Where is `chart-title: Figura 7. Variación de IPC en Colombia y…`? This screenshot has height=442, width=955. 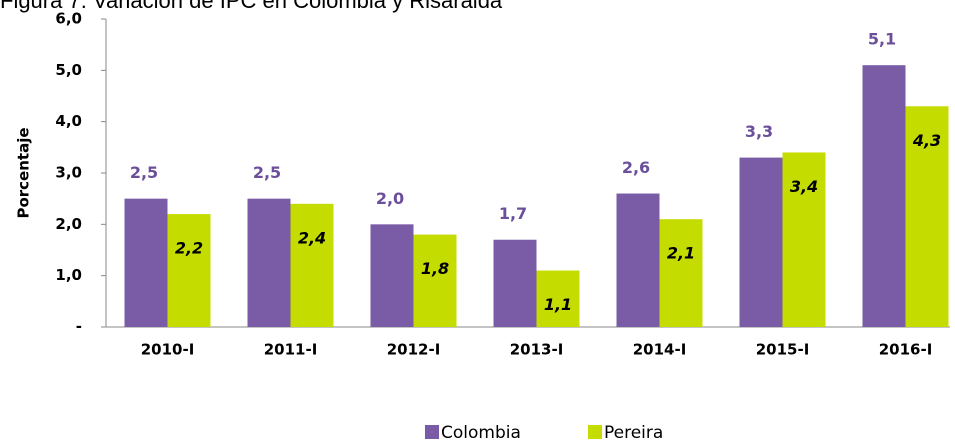 chart-title: Figura 7. Variación de IPC en Colombia y… is located at coordinates (251, 6).